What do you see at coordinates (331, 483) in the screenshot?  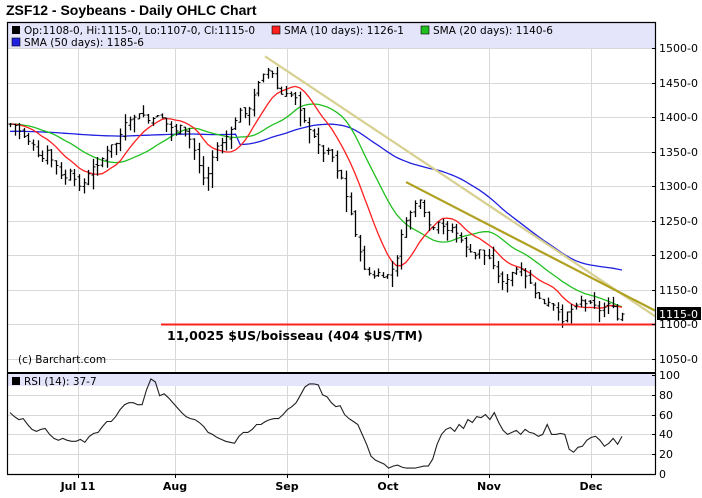 I see `x-axis-labels: Jul 11 Aug Sep Oct Nov Dec` at bounding box center [331, 483].